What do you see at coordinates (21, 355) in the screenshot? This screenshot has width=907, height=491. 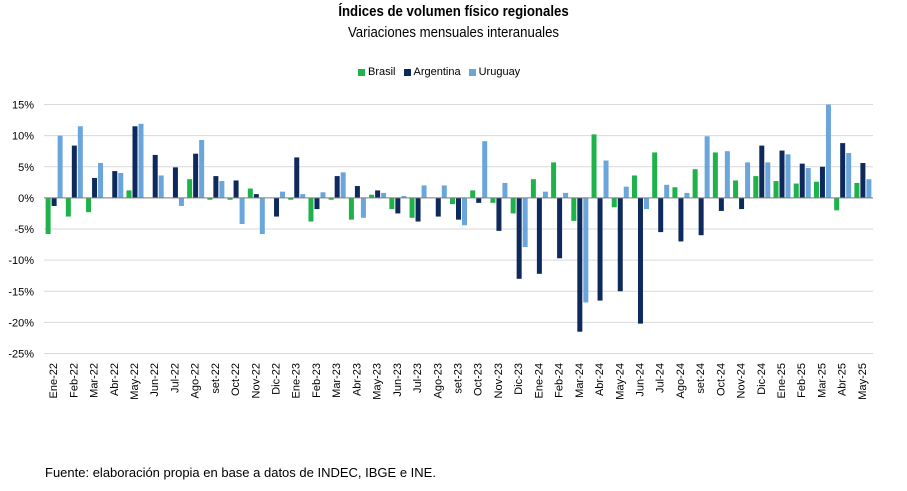 I see `y-tick-label: -25%` at bounding box center [21, 355].